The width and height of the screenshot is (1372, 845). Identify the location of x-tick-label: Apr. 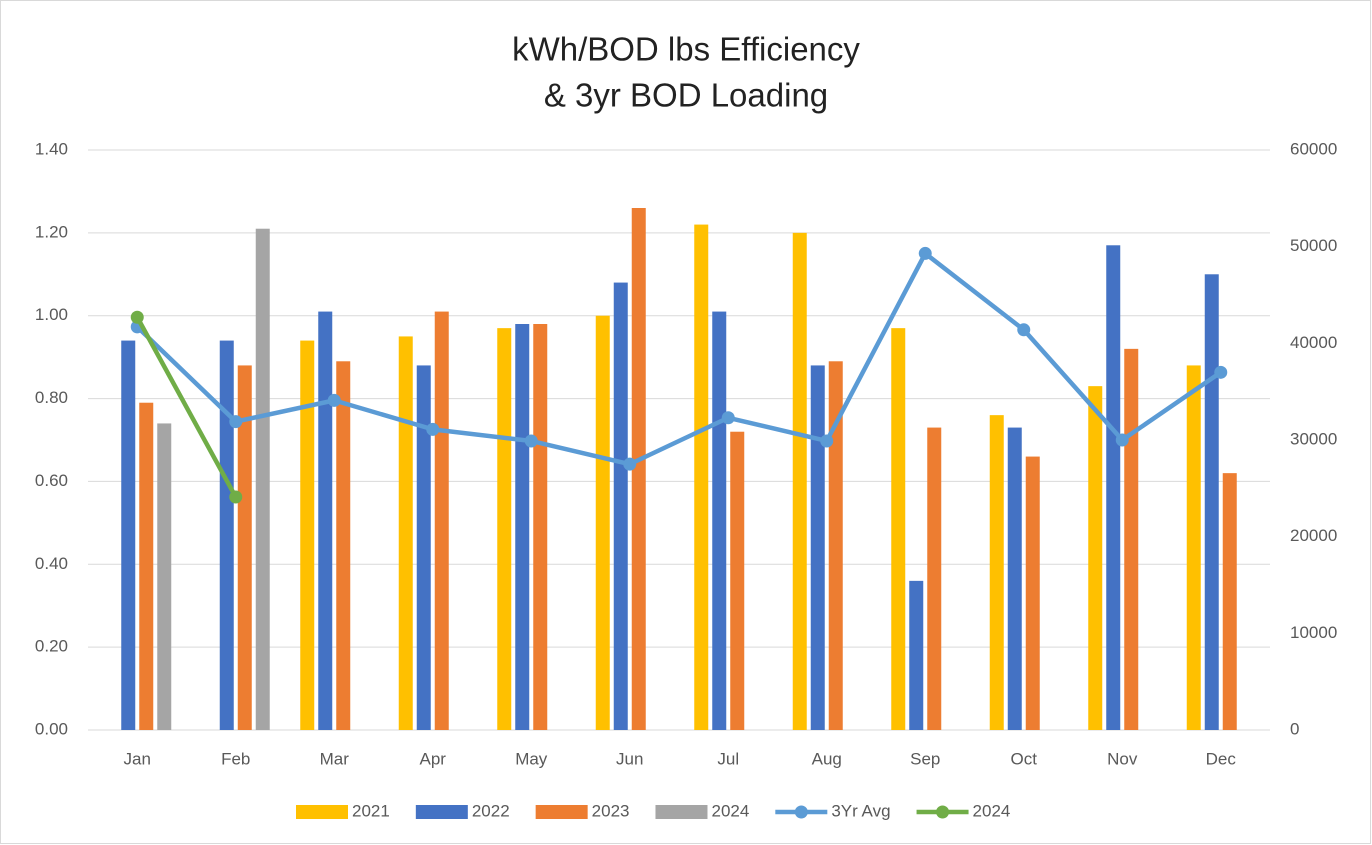
(433, 758).